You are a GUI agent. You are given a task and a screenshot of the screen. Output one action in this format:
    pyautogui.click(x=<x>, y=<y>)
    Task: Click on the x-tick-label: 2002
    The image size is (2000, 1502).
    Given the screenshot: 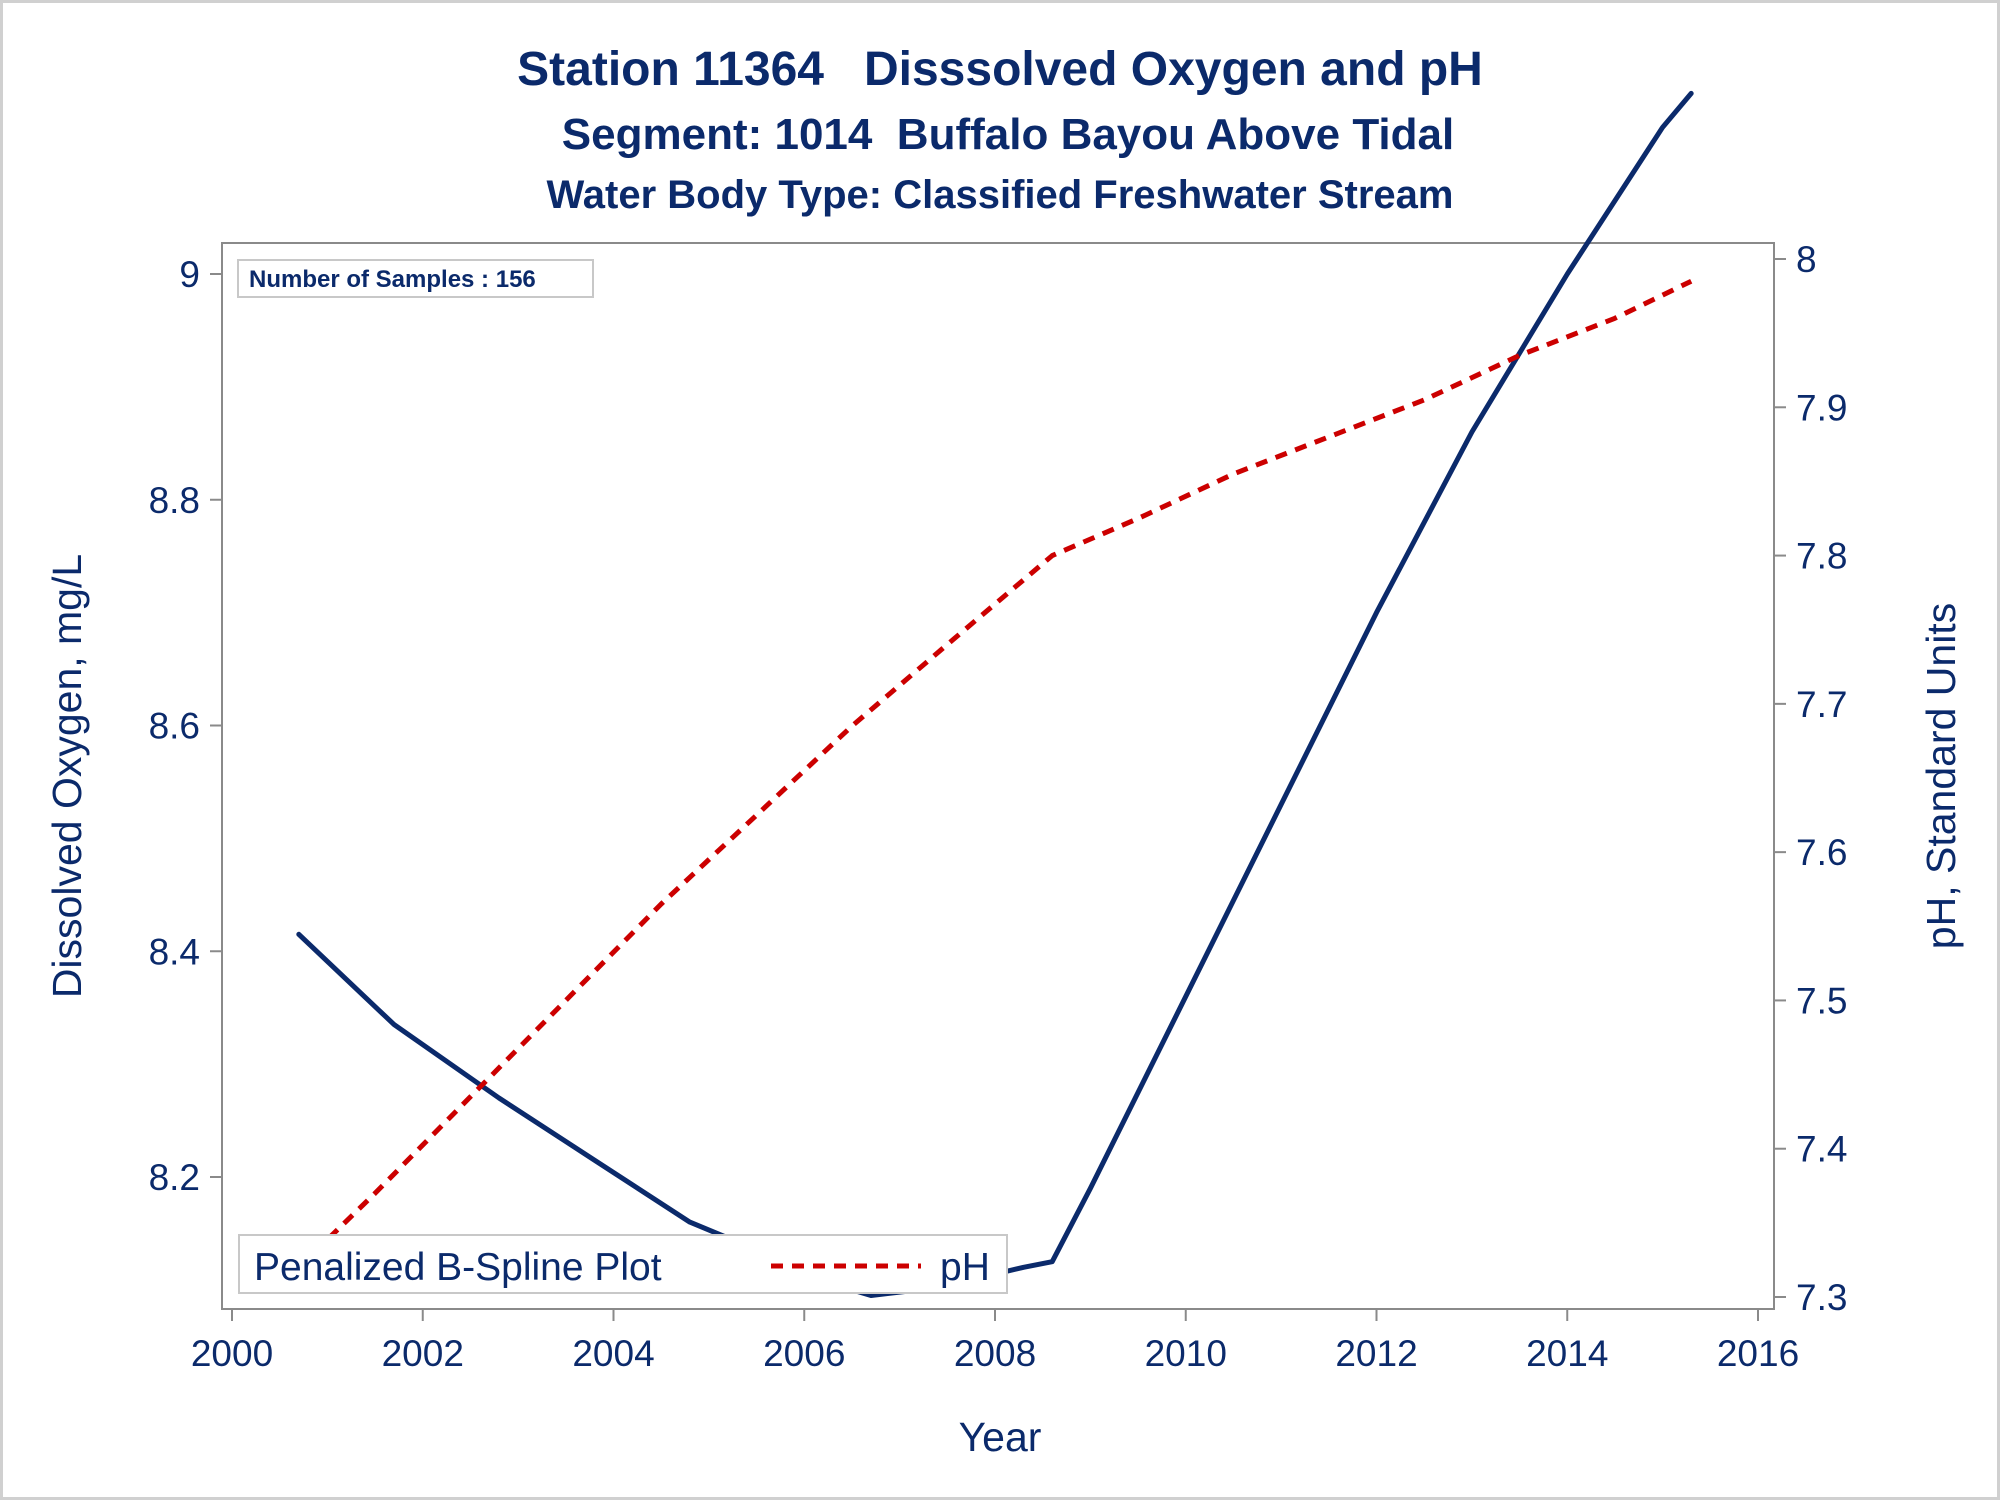 What is the action you would take?
    pyautogui.click(x=423, y=1353)
    